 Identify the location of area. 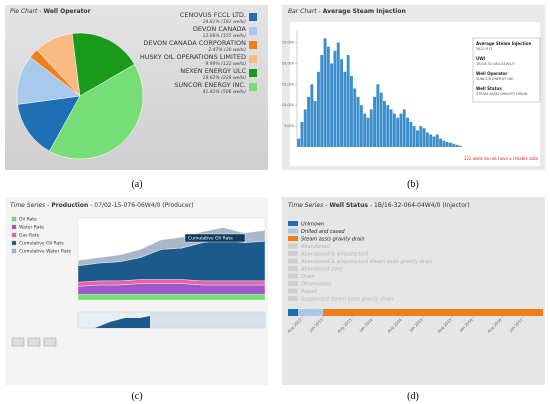
(171, 289).